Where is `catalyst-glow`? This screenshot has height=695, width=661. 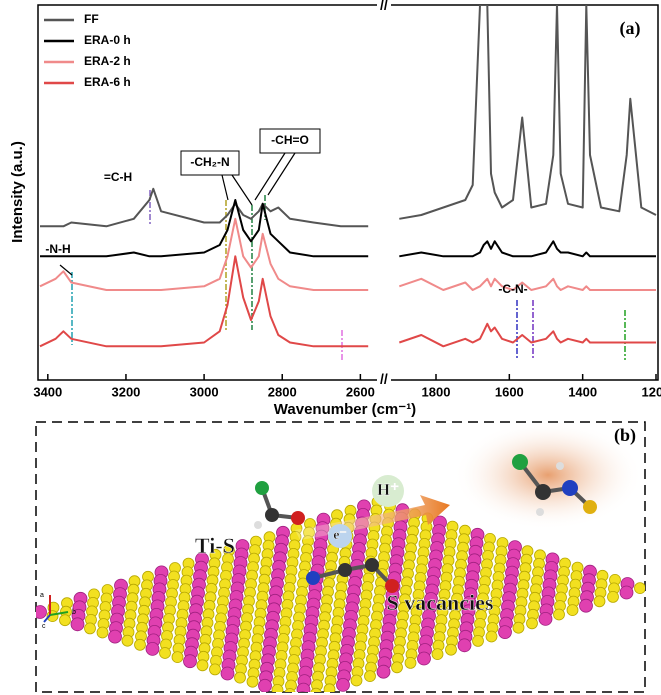 catalyst-glow is located at coordinates (548, 475).